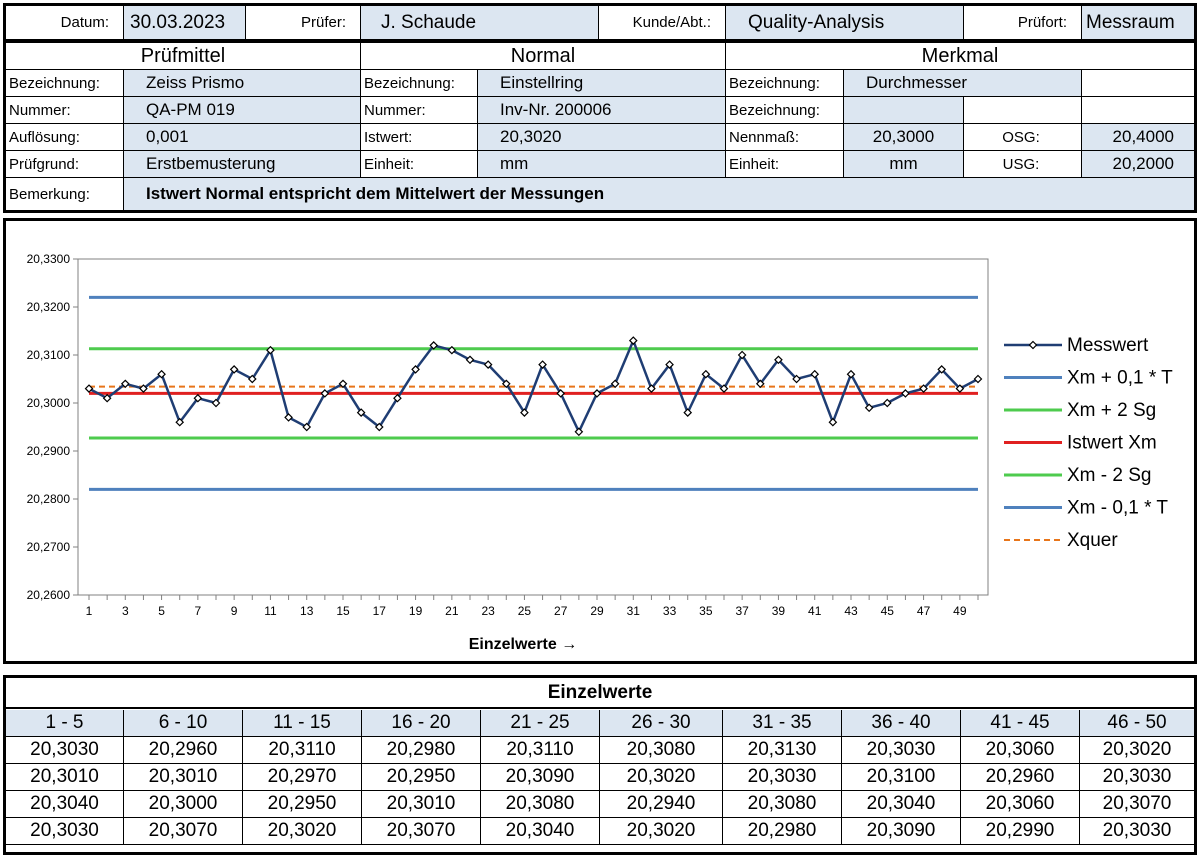 This screenshot has width=1200, height=855. What do you see at coordinates (65, 164) in the screenshot?
I see `pm-pruefgrund-label: Prüfgrund:` at bounding box center [65, 164].